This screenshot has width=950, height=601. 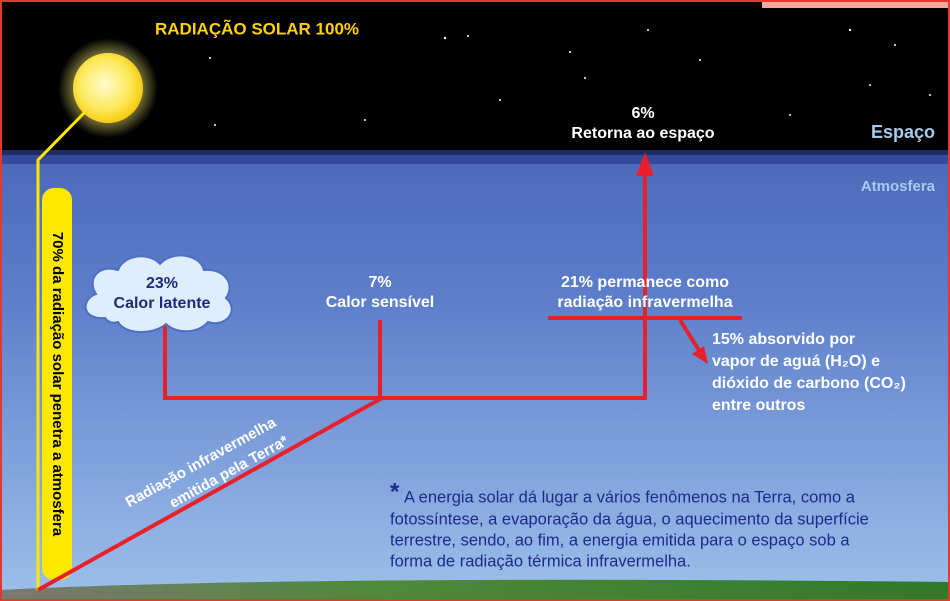 I want to click on atmosphere-label: Atmosfera, so click(x=898, y=186).